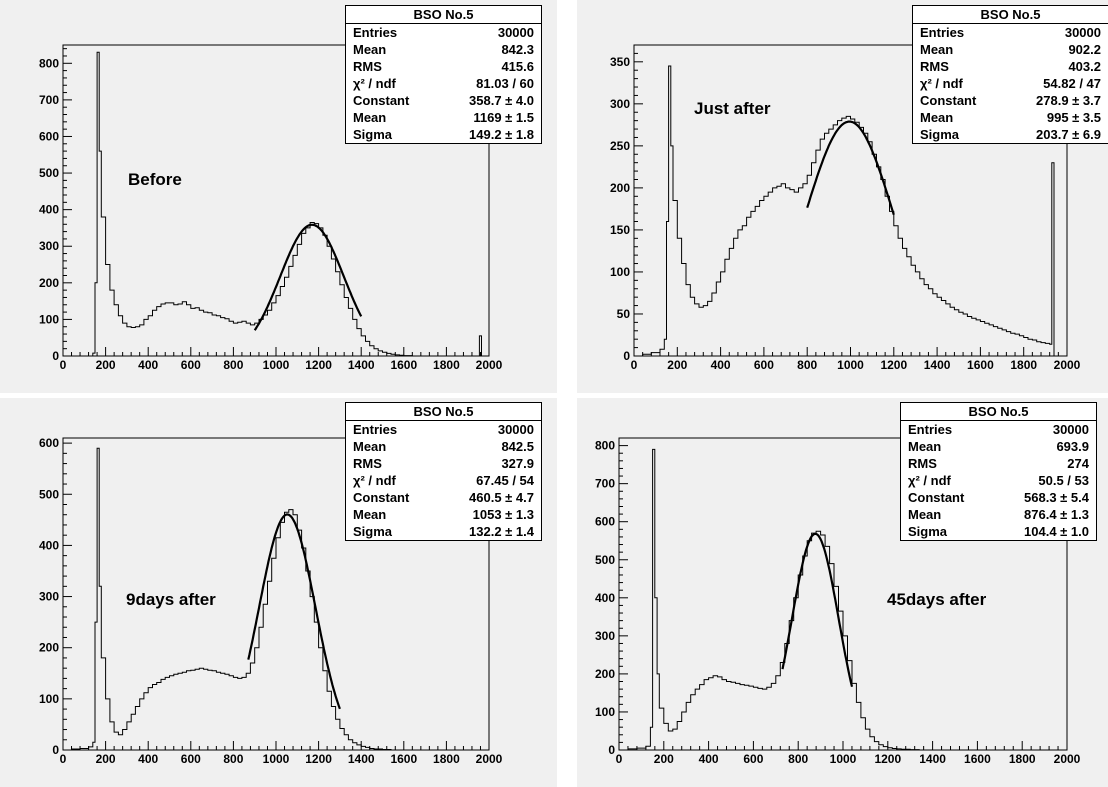 Image resolution: width=1108 pixels, height=787 pixels. Describe the element at coordinates (443, 531) in the screenshot. I see `stats-row: Sigma 132.2 ± 1.4` at that location.